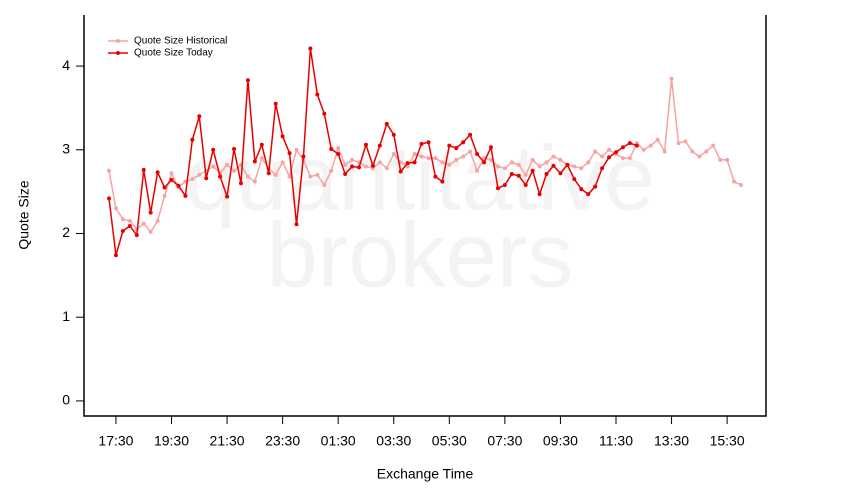 Image resolution: width=850 pixels, height=500 pixels. Describe the element at coordinates (449, 441) in the screenshot. I see `x-tick-label: 05:30` at that location.